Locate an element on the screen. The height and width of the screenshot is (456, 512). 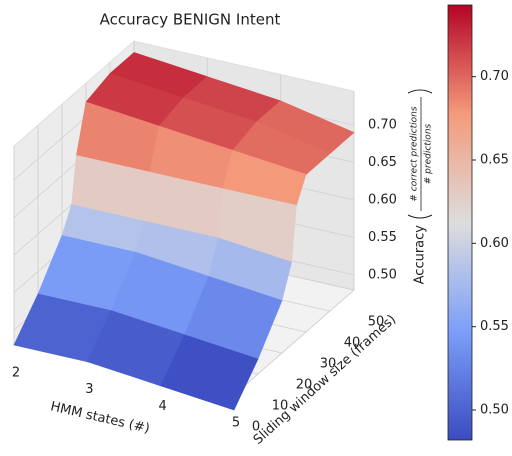
y-tick-label: 20 is located at coordinates (304, 385).